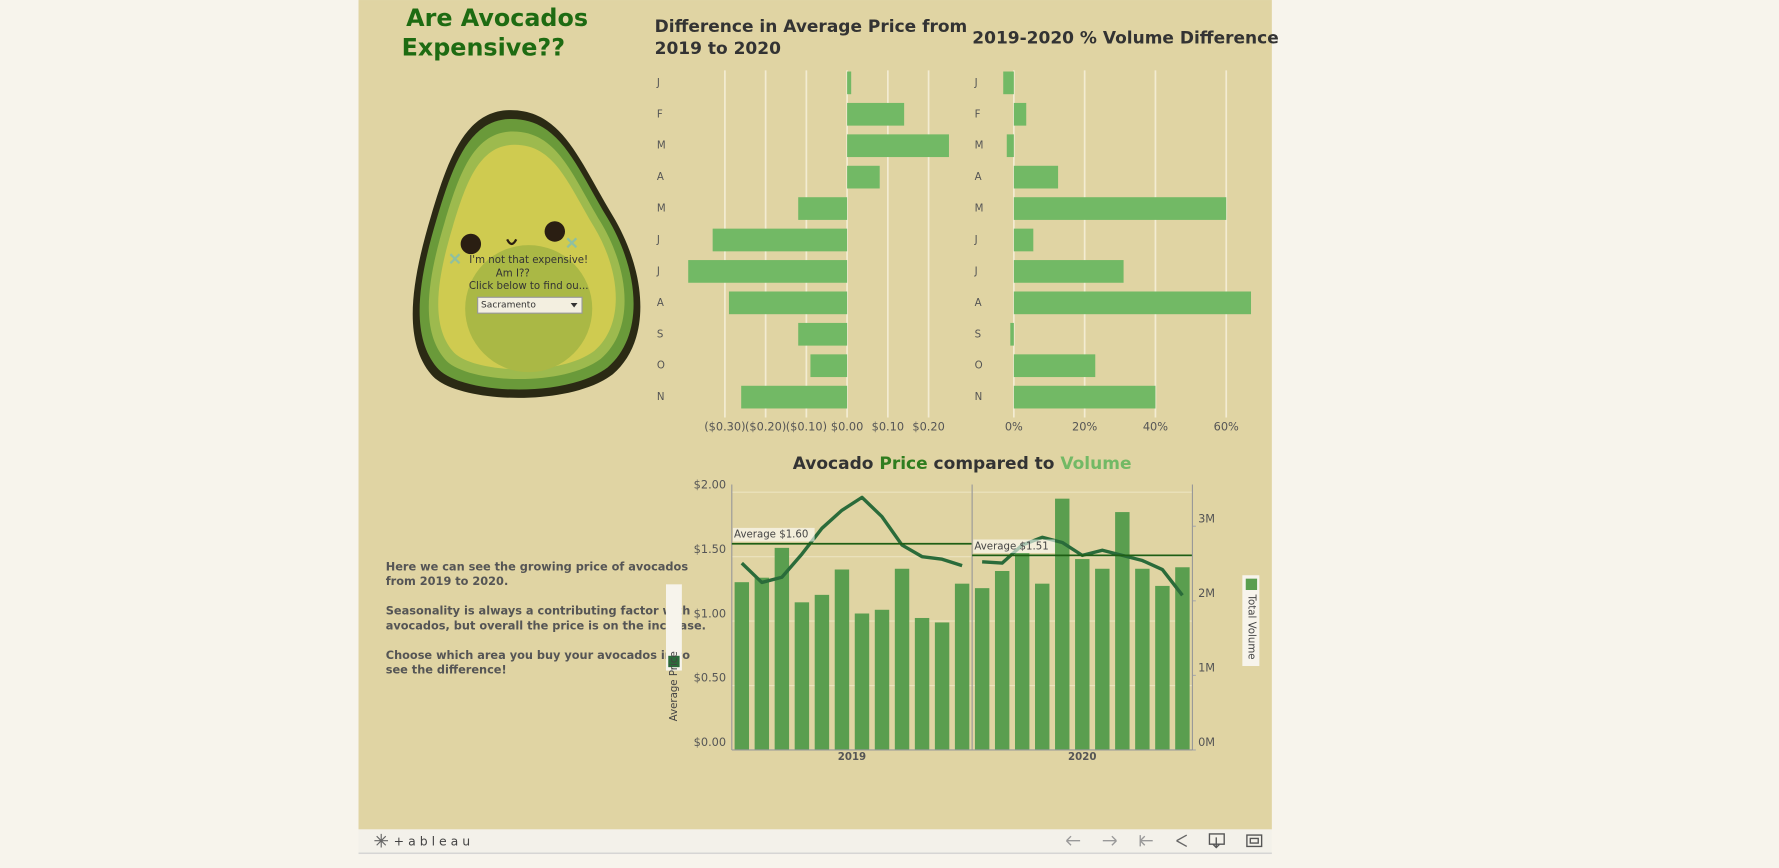 The image size is (1779, 868). Describe the element at coordinates (513, 273) in the screenshot. I see `speech-text: Am I??` at that location.